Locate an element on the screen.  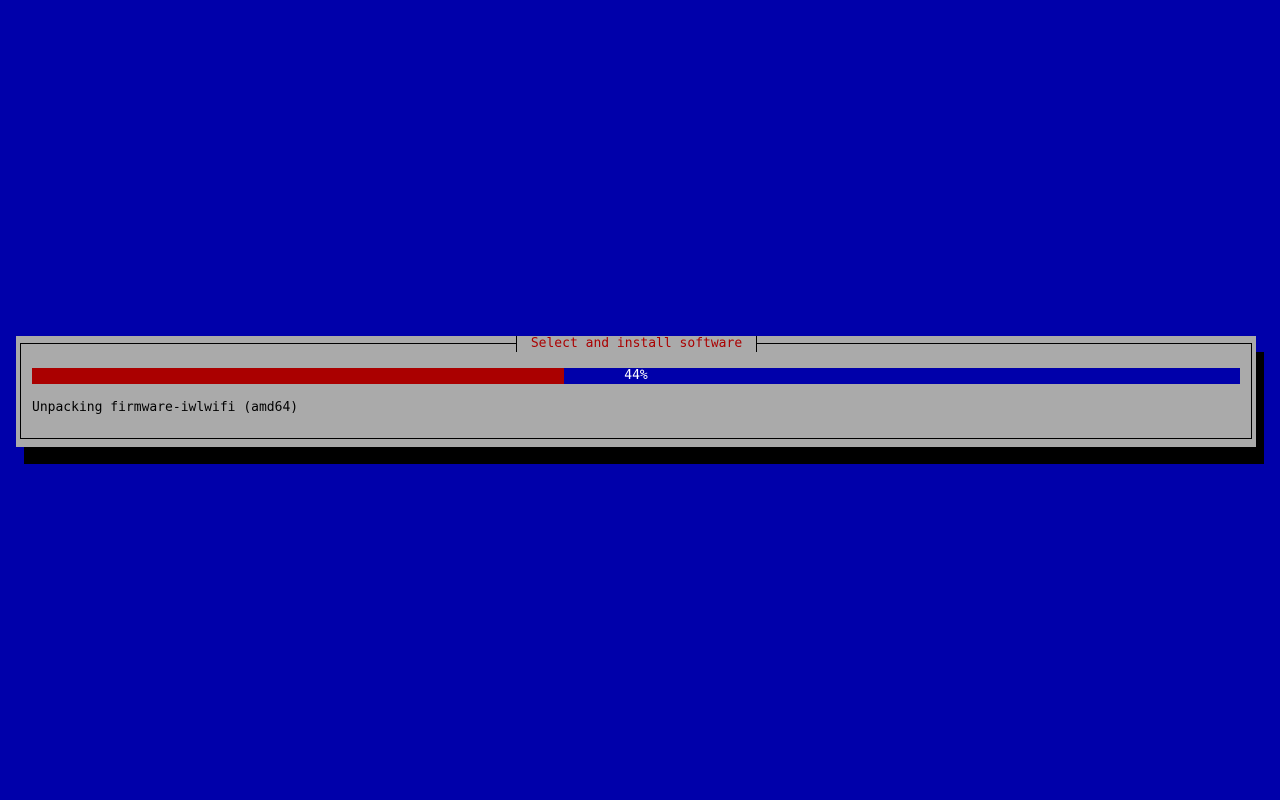
dialog-title: Select and install software is located at coordinates (636, 344).